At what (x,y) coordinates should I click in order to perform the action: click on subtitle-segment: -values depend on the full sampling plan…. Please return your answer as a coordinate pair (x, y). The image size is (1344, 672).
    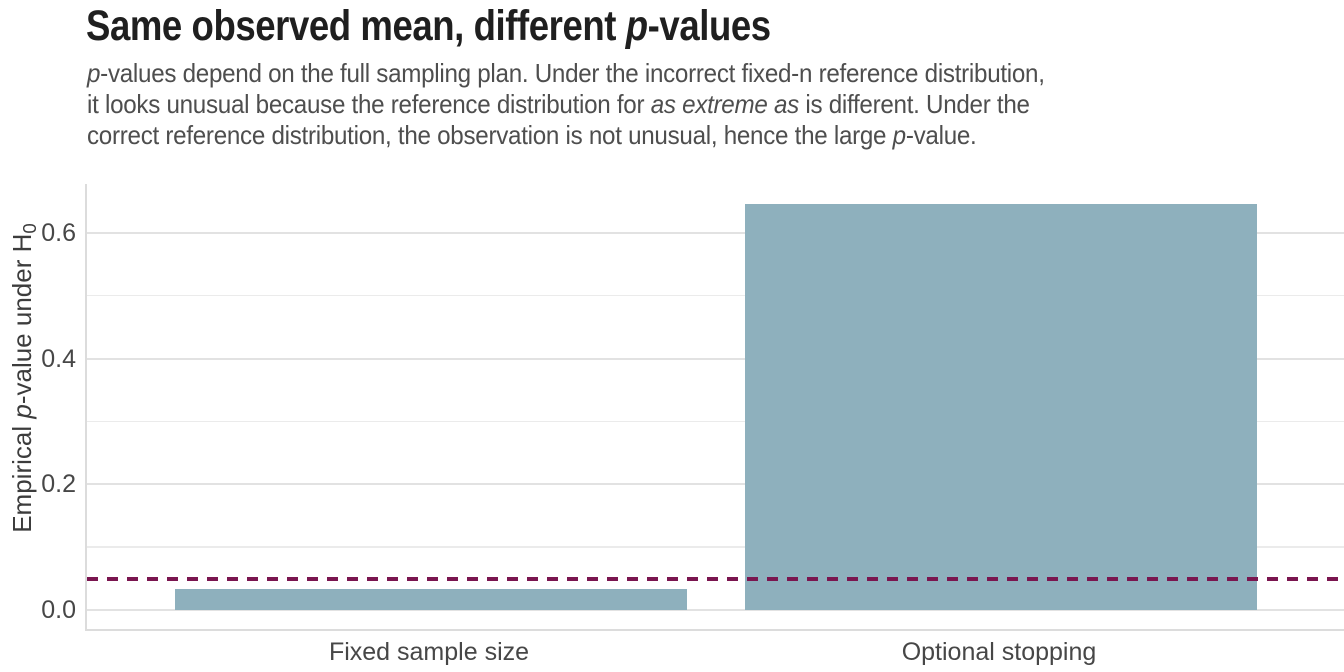
    Looking at the image, I should click on (572, 73).